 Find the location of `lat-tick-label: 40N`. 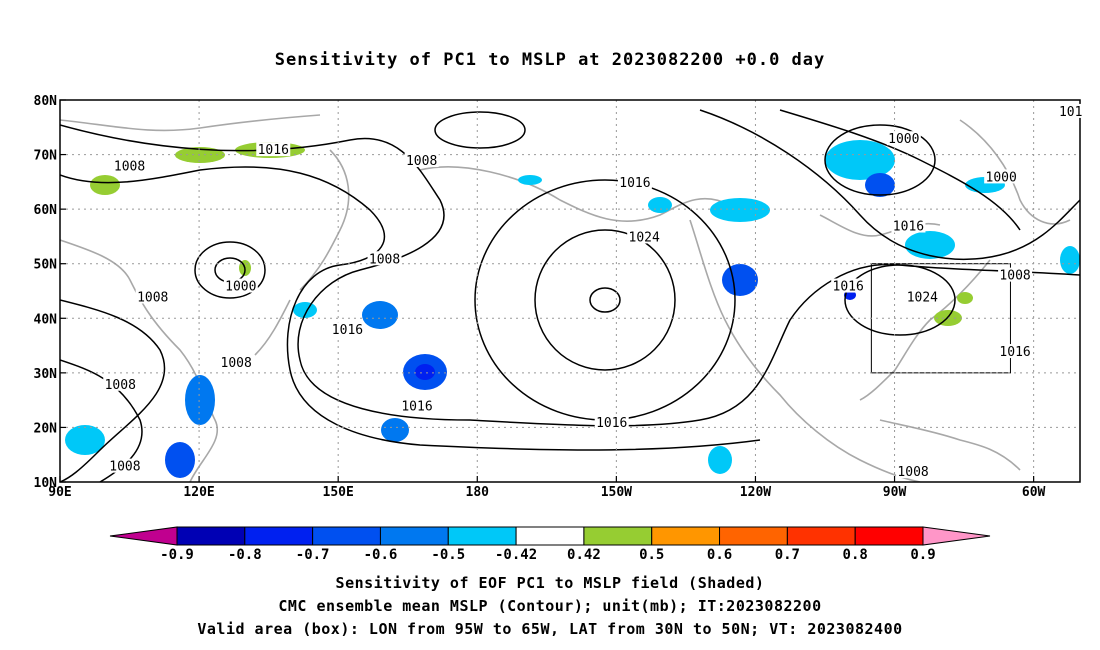

lat-tick-label: 40N is located at coordinates (46, 319).